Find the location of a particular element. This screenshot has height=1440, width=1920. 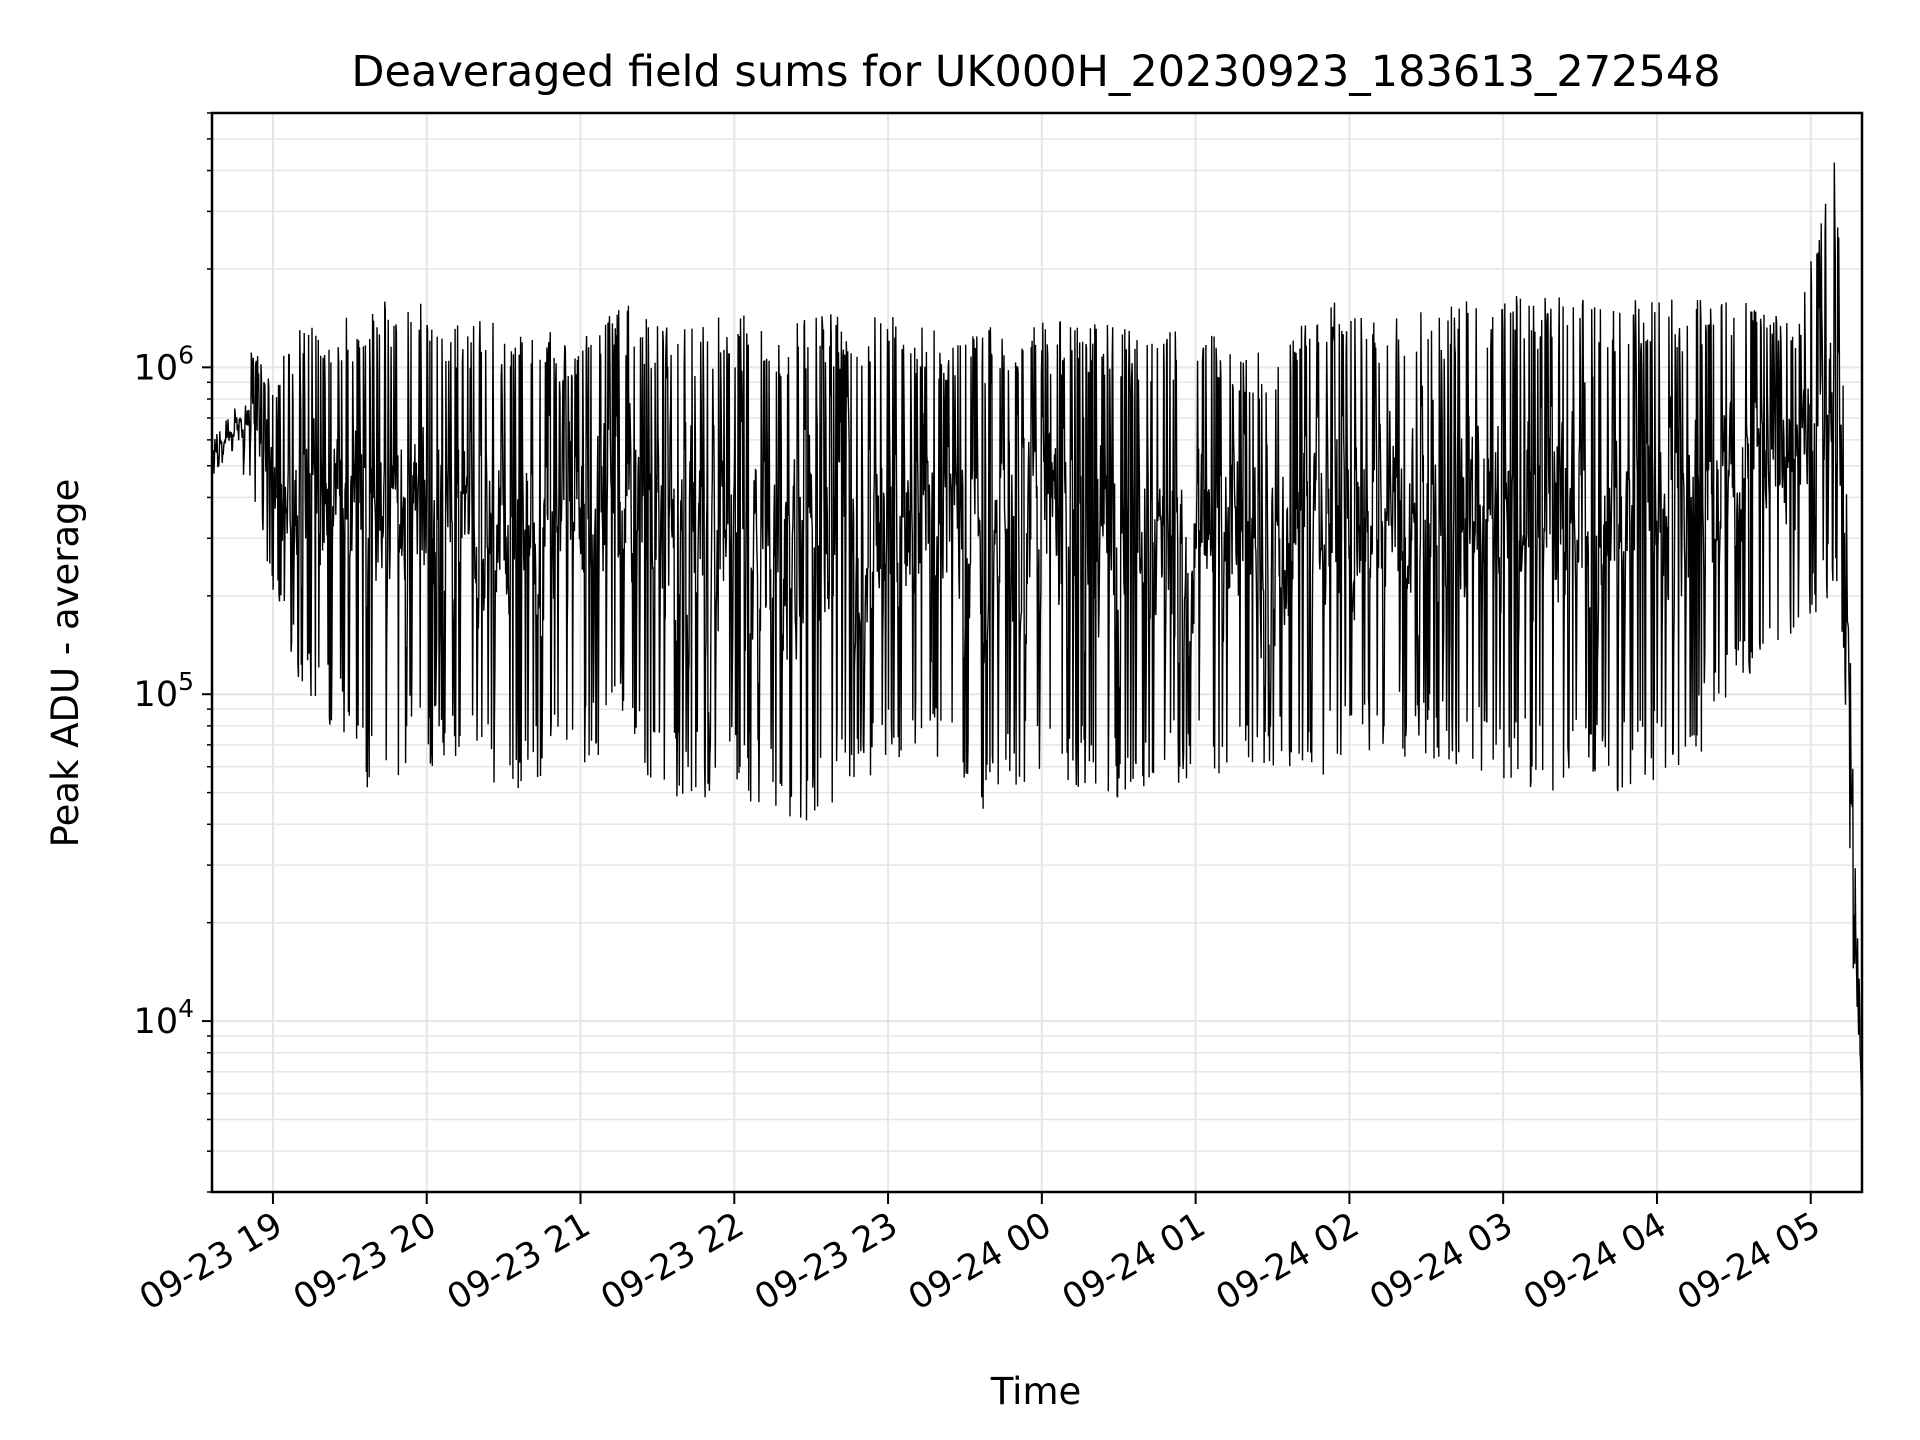

y-tick-label: 10⁵ is located at coordinates (164, 691).